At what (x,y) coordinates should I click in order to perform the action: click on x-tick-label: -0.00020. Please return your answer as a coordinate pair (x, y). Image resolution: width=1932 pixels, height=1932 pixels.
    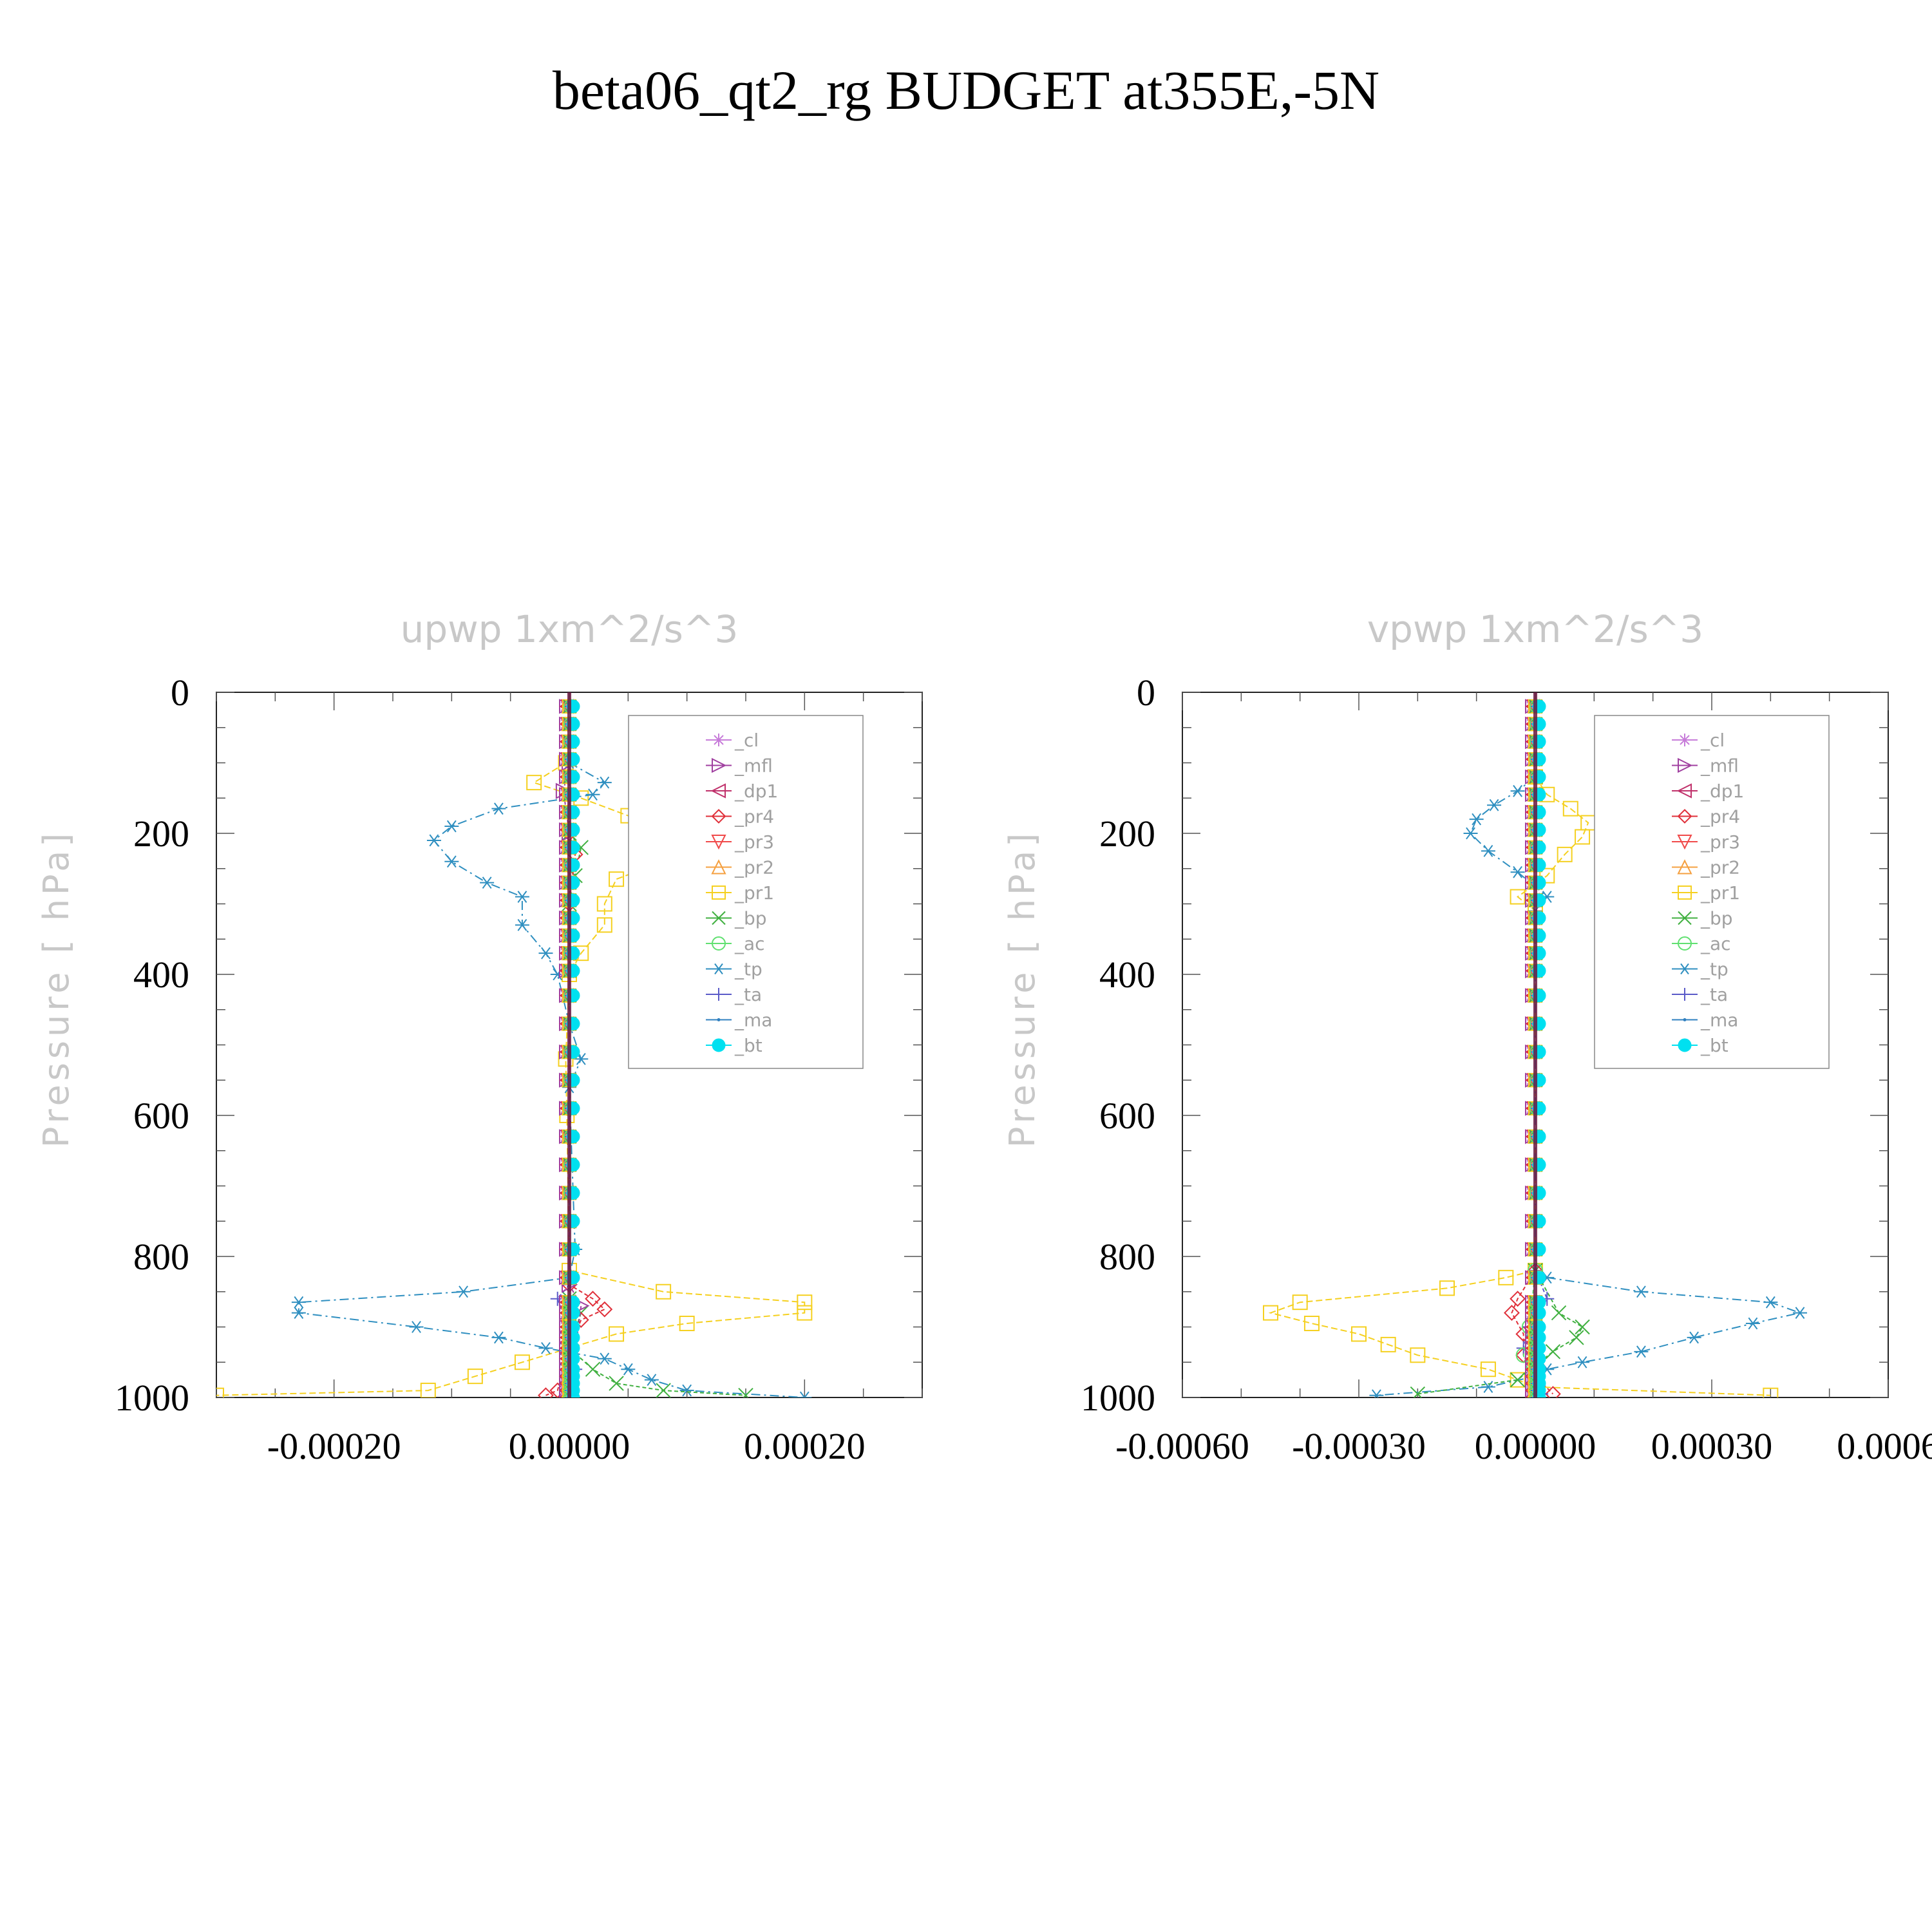
    Looking at the image, I should click on (334, 1446).